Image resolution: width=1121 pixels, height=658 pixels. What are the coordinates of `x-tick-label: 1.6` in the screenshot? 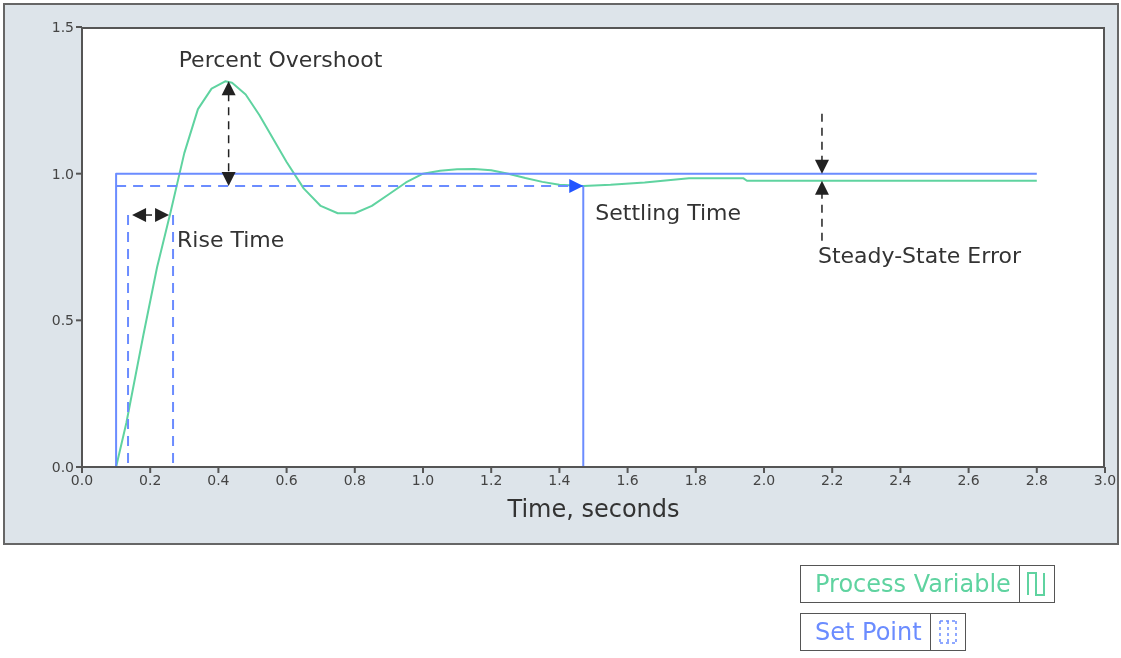 It's located at (627, 479).